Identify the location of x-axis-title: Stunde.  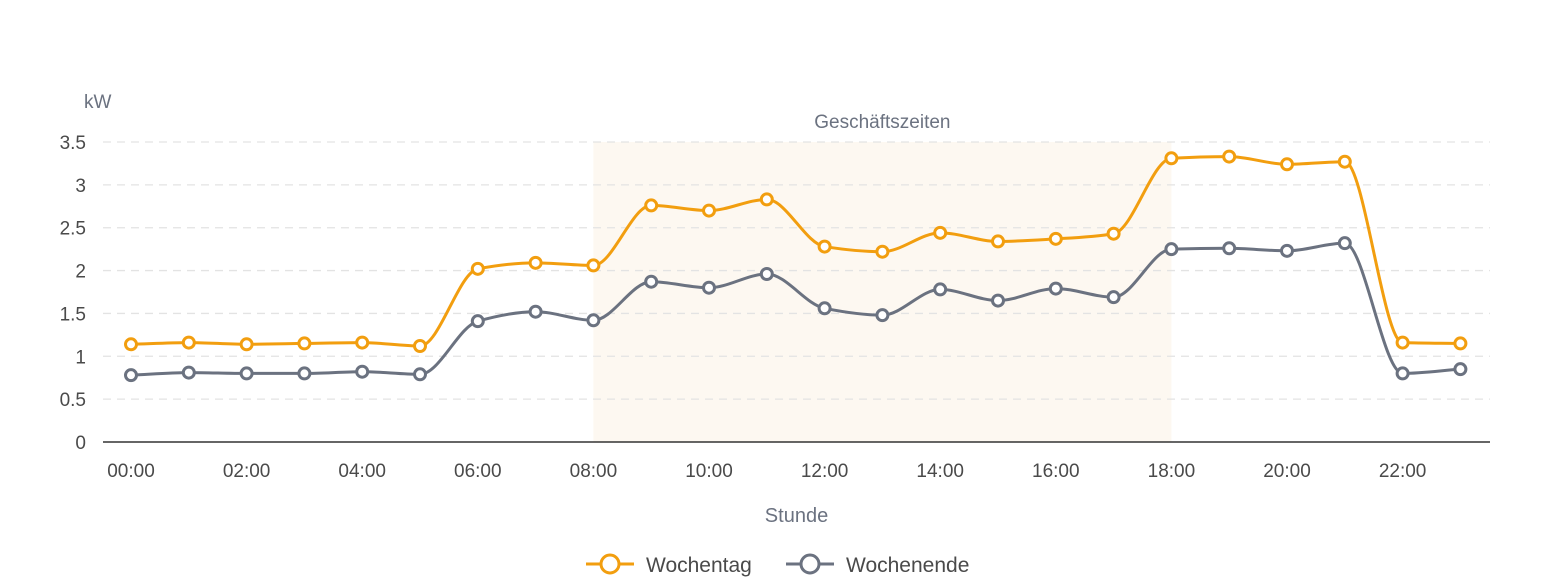
(796, 516).